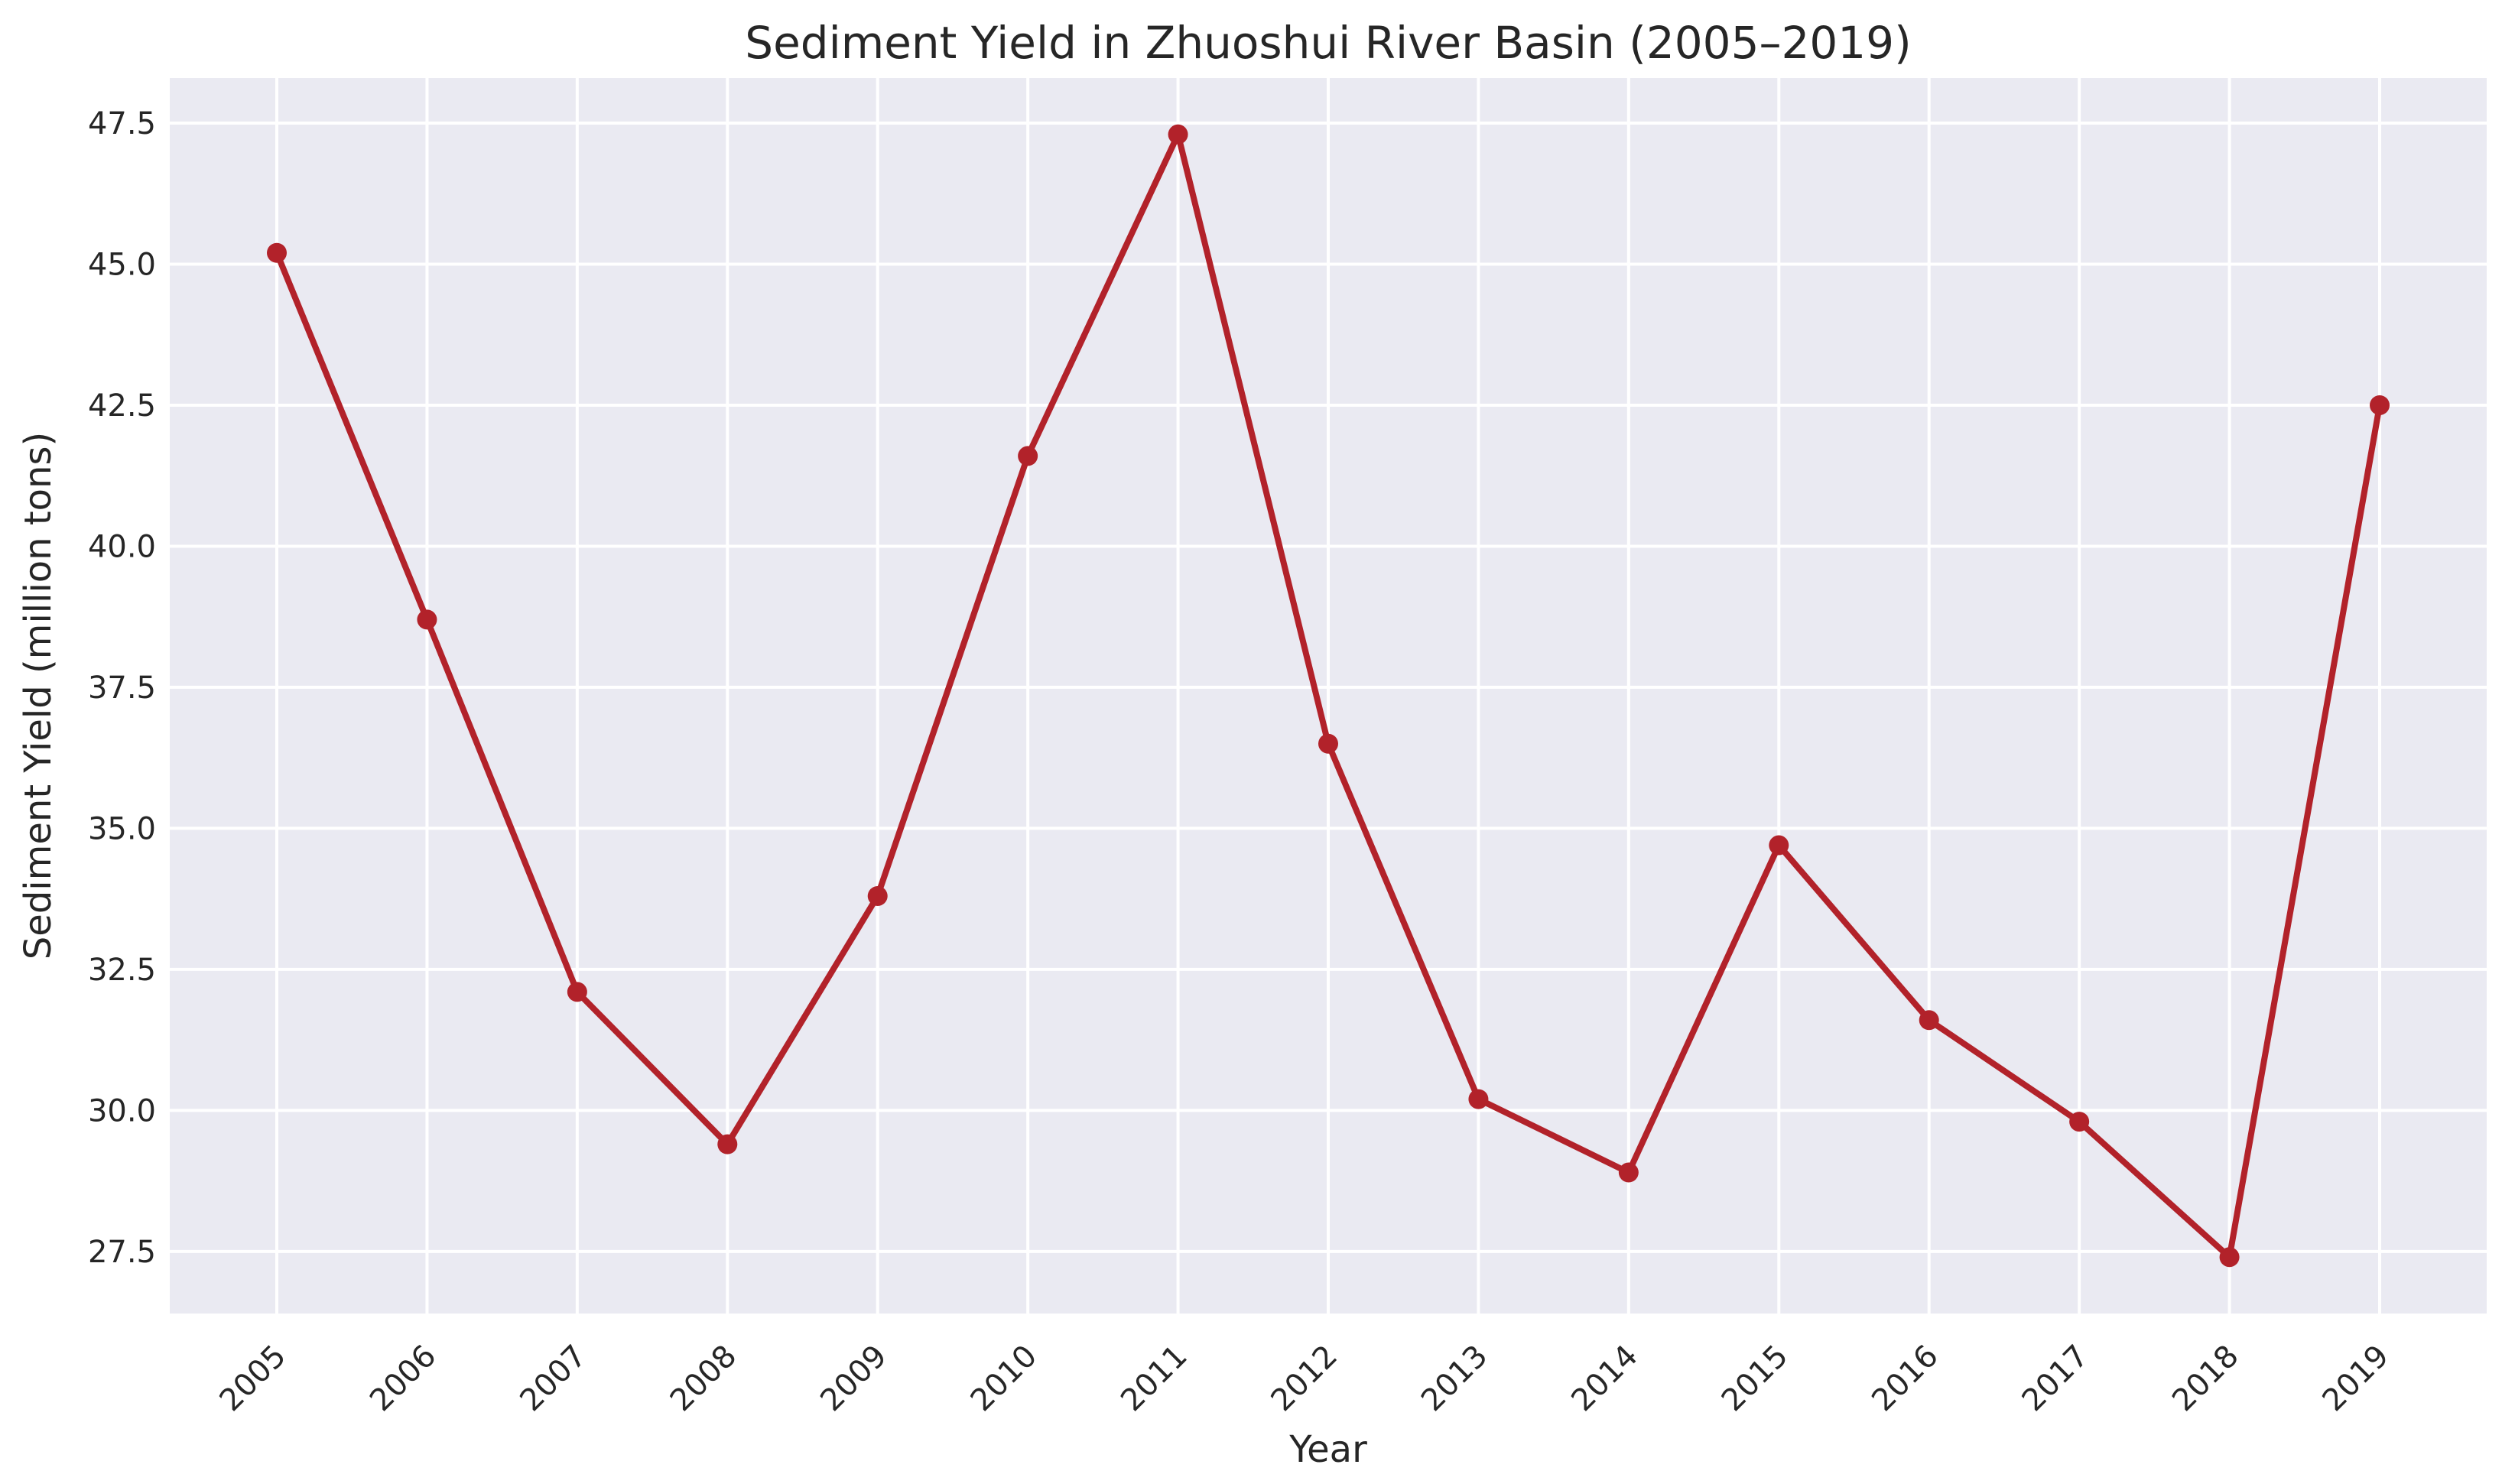  I want to click on x-tick-label: 2010, so click(1004, 1379).